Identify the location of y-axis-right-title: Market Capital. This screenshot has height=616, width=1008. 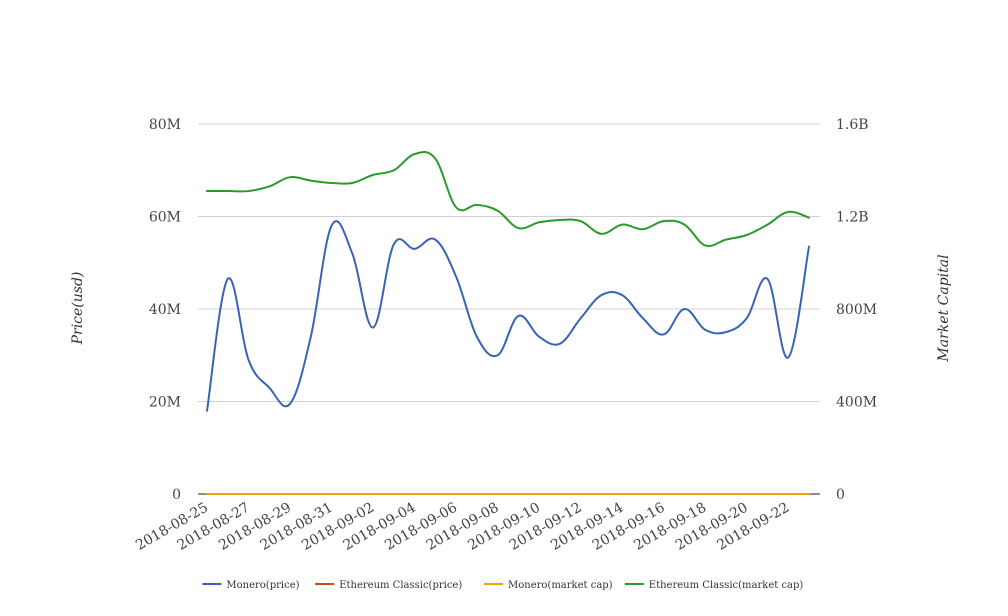
(944, 308).